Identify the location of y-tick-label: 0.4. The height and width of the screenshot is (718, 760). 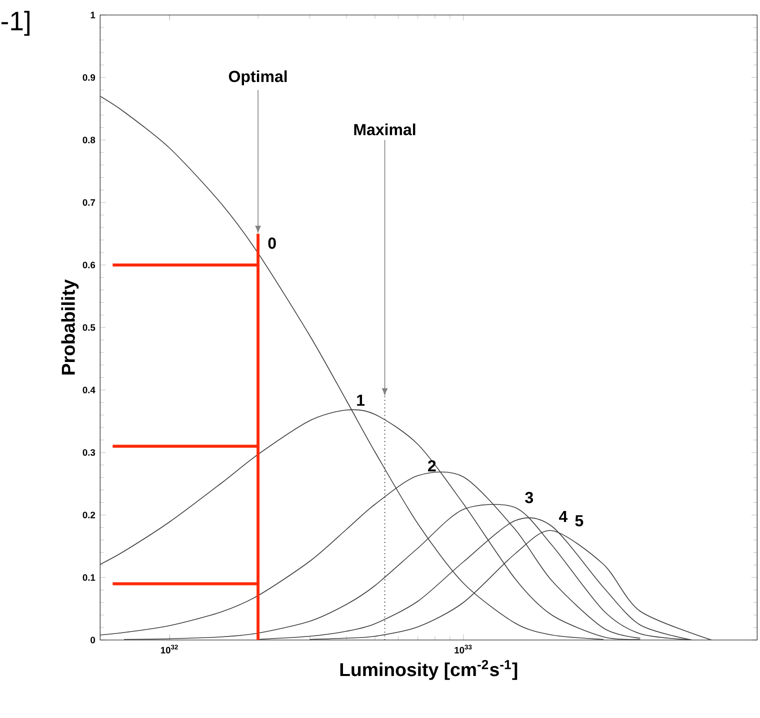
(89, 390).